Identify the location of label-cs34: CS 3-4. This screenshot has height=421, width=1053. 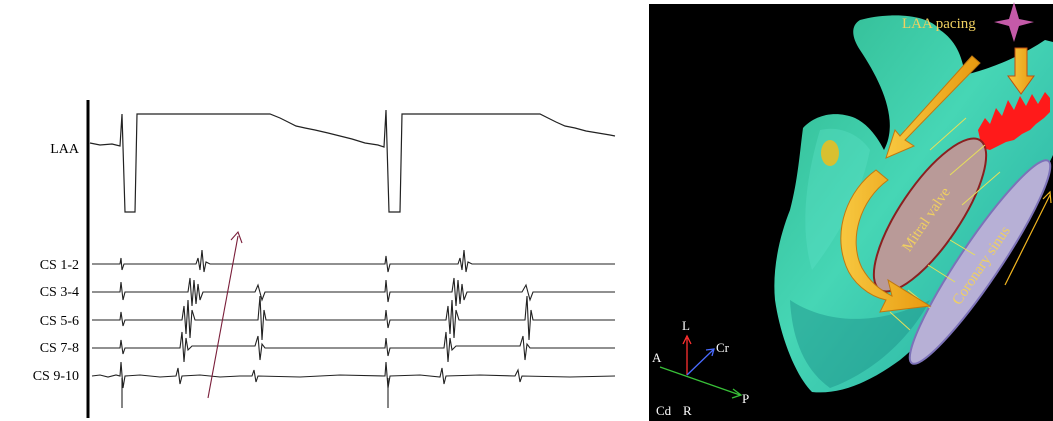
(59, 292).